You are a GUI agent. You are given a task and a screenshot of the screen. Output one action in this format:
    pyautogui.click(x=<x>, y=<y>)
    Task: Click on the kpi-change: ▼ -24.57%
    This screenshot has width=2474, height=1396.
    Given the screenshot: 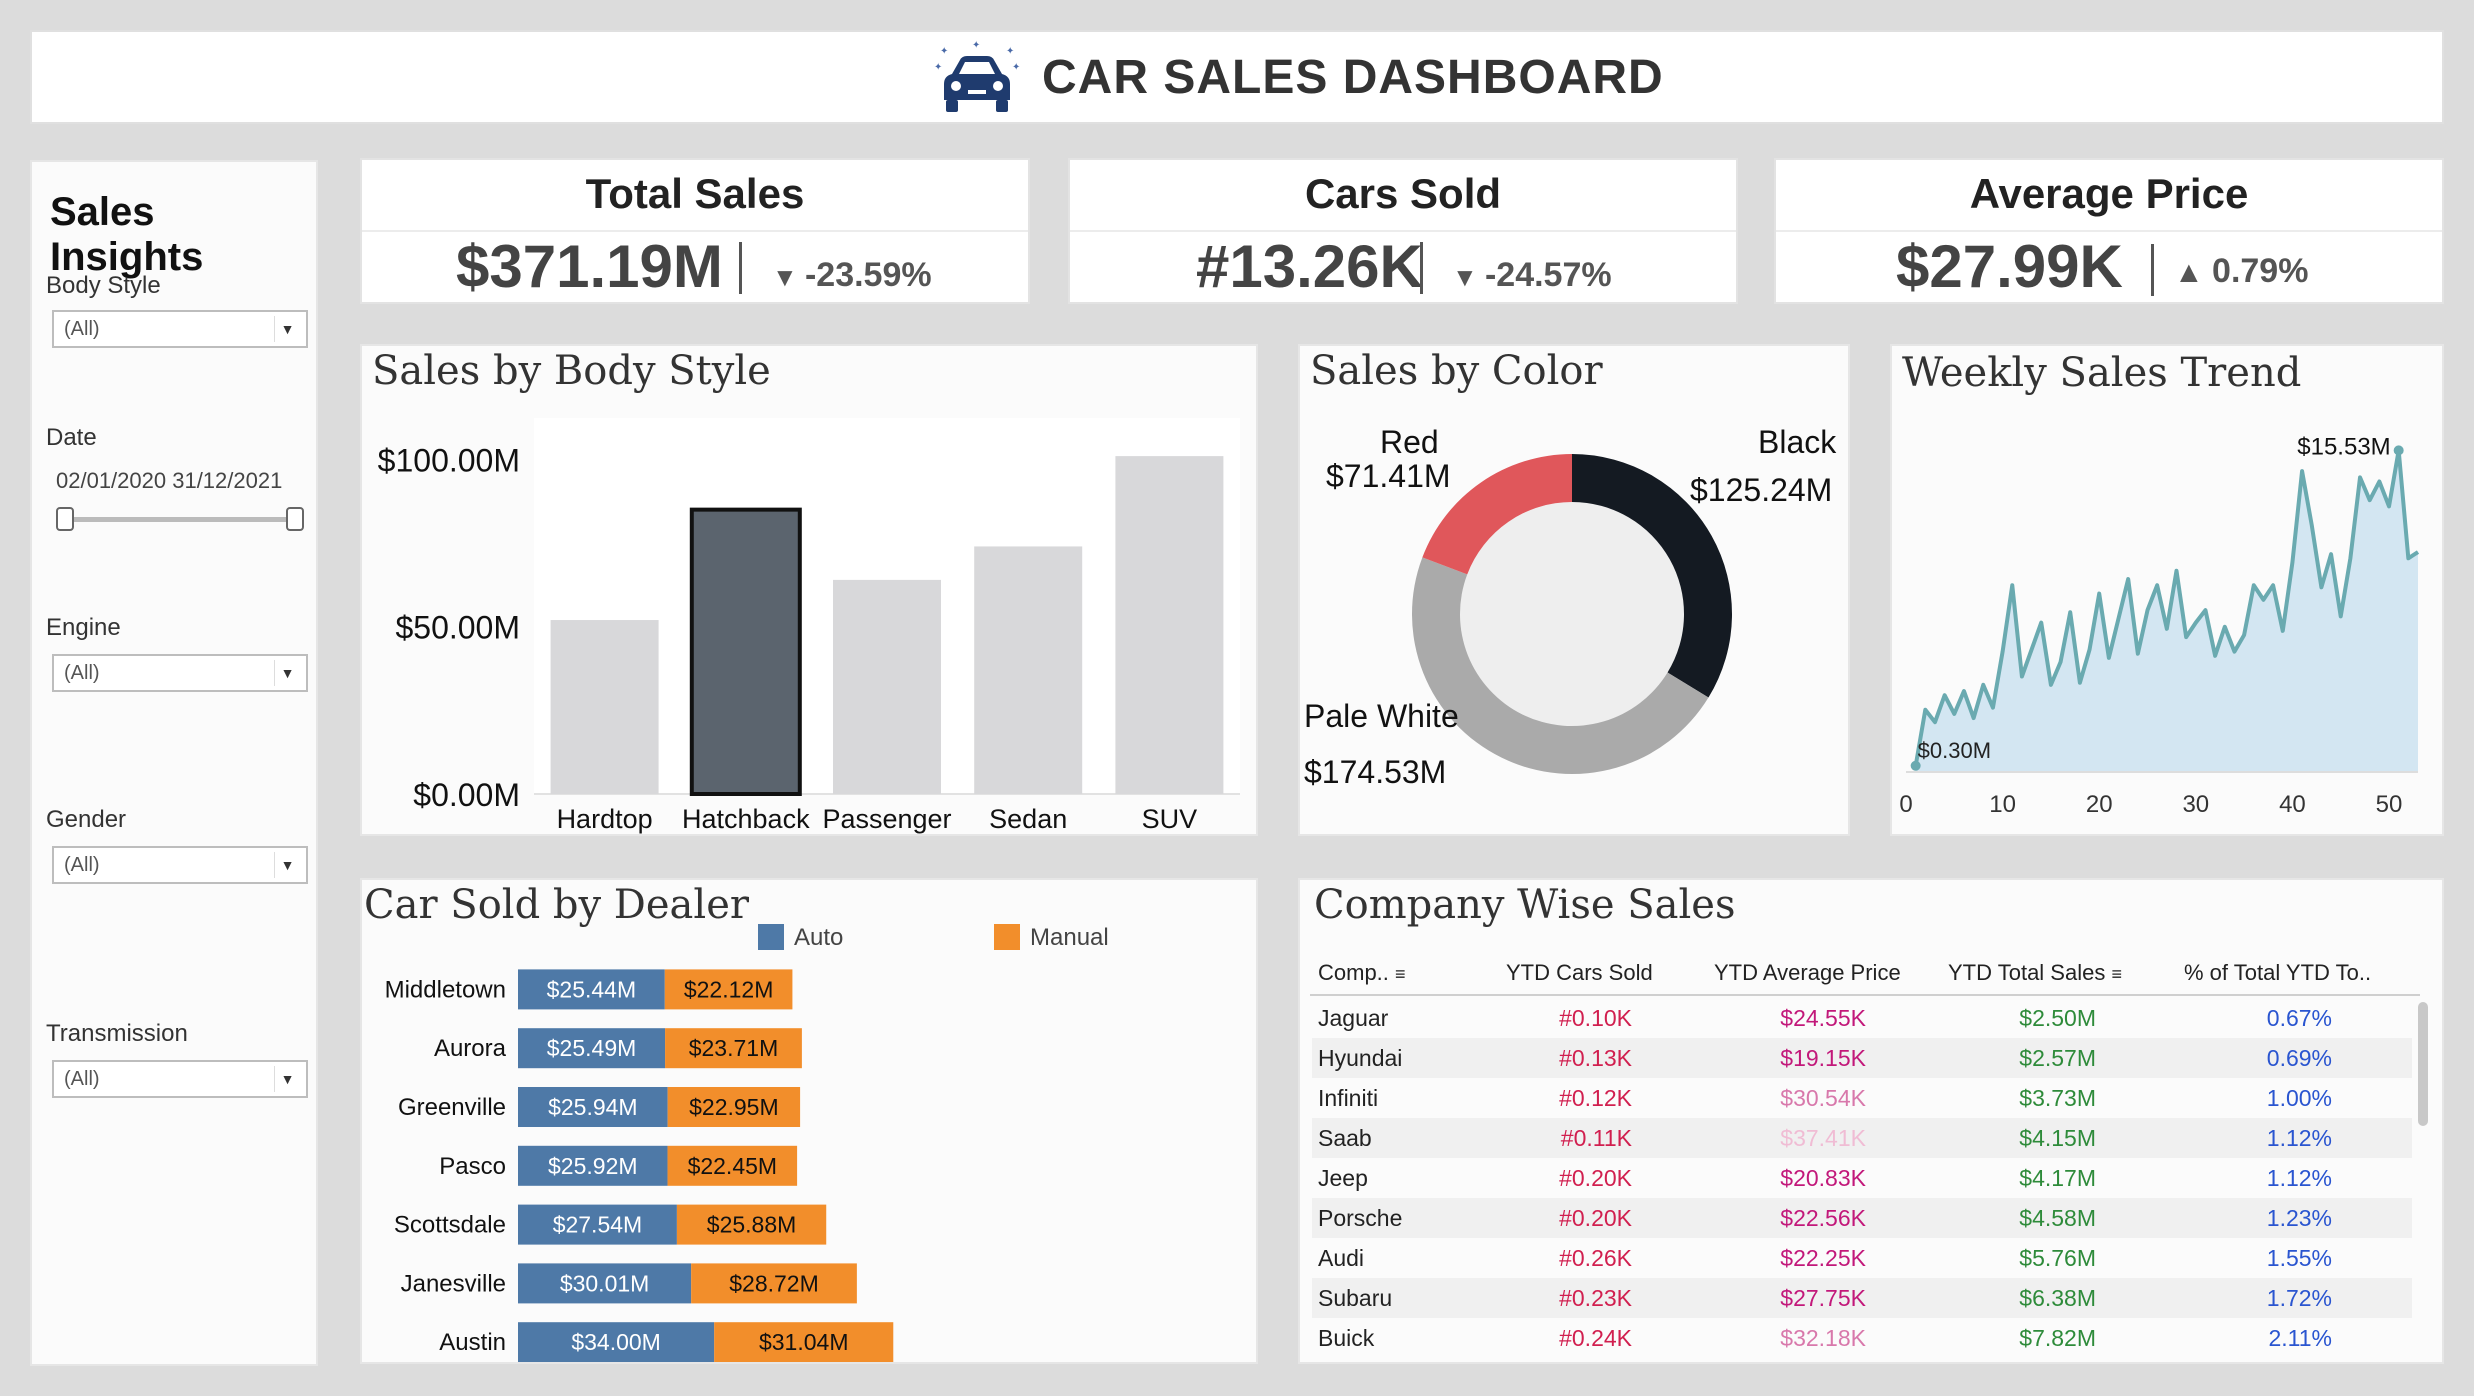 What is the action you would take?
    pyautogui.click(x=1532, y=275)
    